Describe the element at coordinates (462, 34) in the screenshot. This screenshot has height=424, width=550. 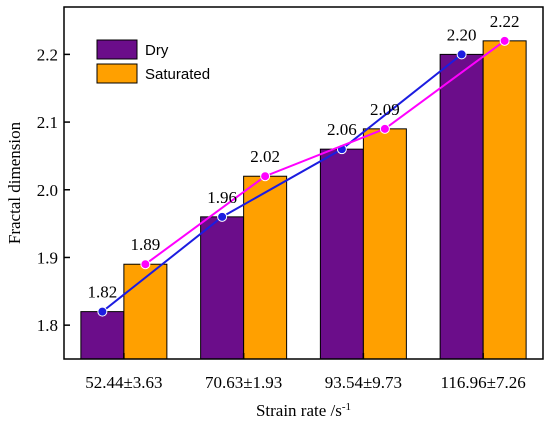
I see `data-label-dry-4: 2.20` at that location.